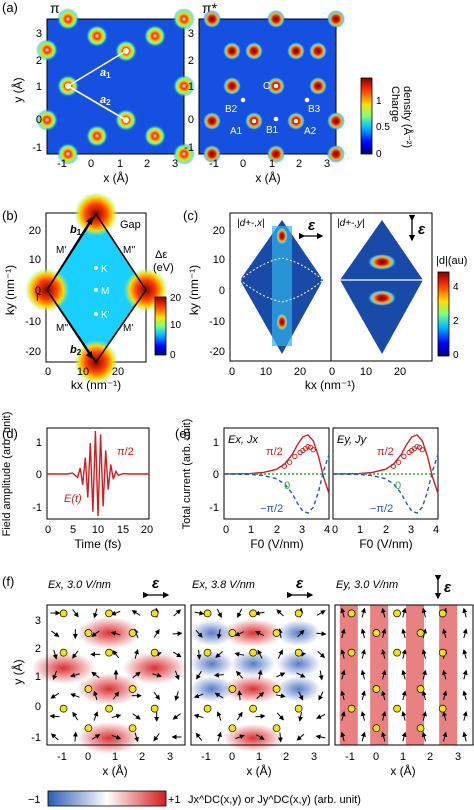 Image resolution: width=474 pixels, height=810 pixels. What do you see at coordinates (37, 91) in the screenshot?
I see `panel-a-left-y-ticks: 3 2 1 0 -1` at bounding box center [37, 91].